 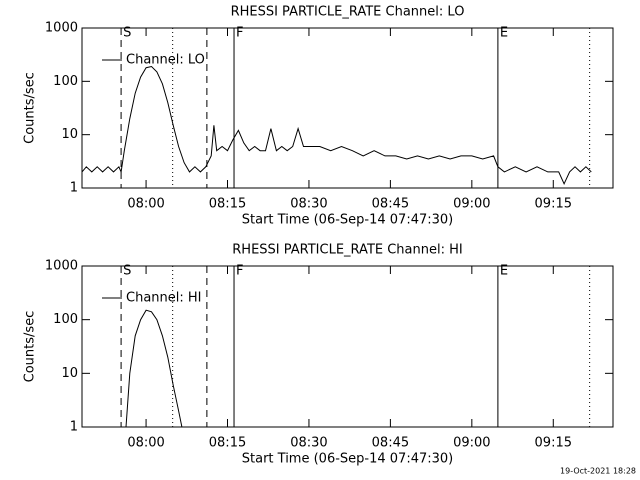 I want to click on footer: 19-Oct-2021 18:28, so click(x=598, y=471).